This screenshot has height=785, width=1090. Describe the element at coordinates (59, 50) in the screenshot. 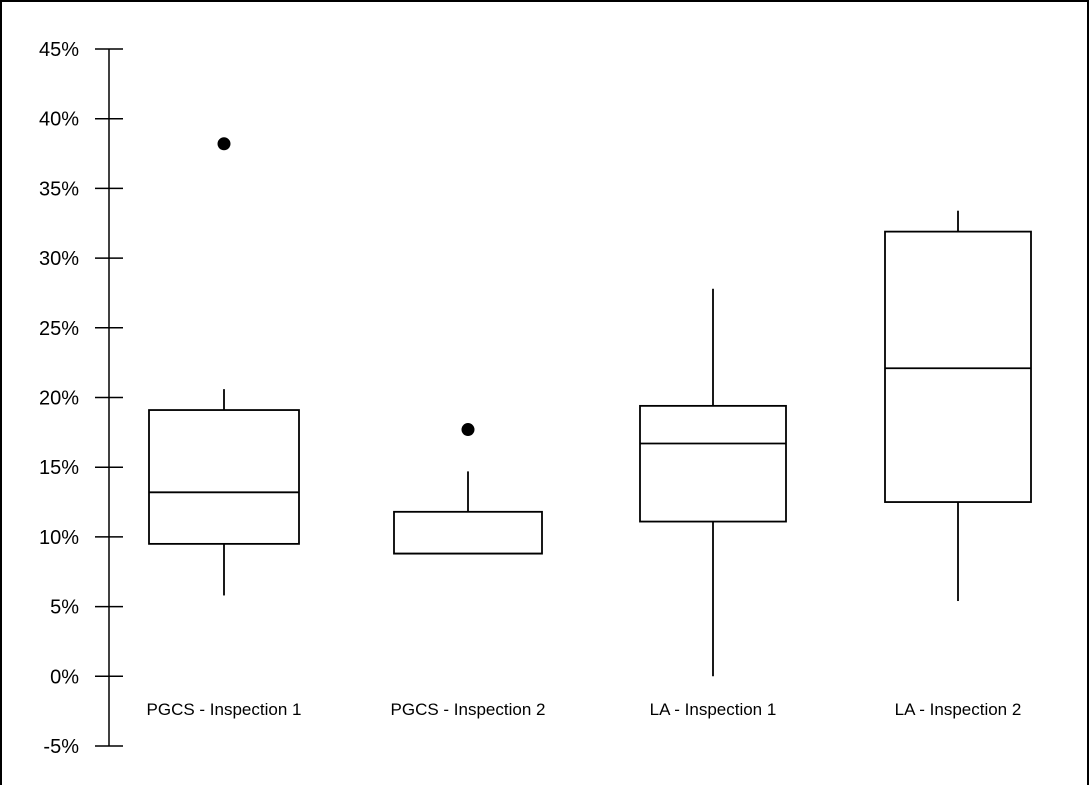

I see `y-tick-label: 45%` at that location.